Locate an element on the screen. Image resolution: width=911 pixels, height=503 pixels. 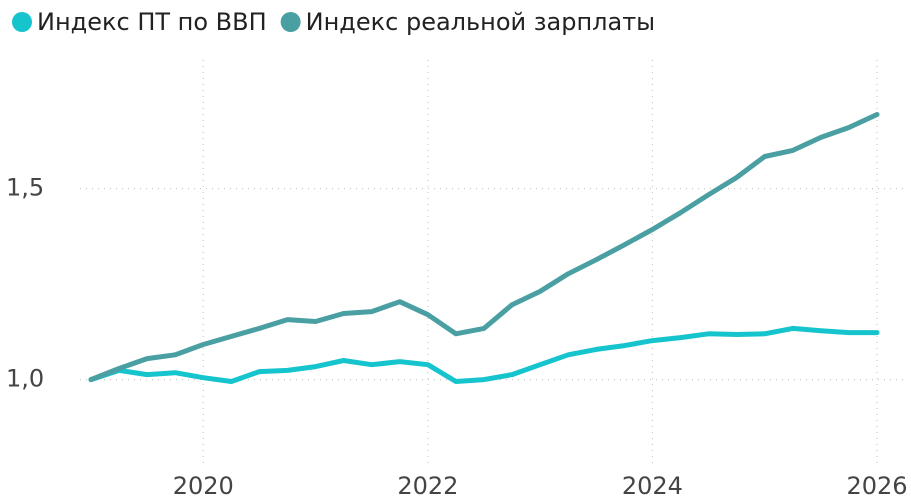
y-tick-label: 1,0 is located at coordinates (25, 379).